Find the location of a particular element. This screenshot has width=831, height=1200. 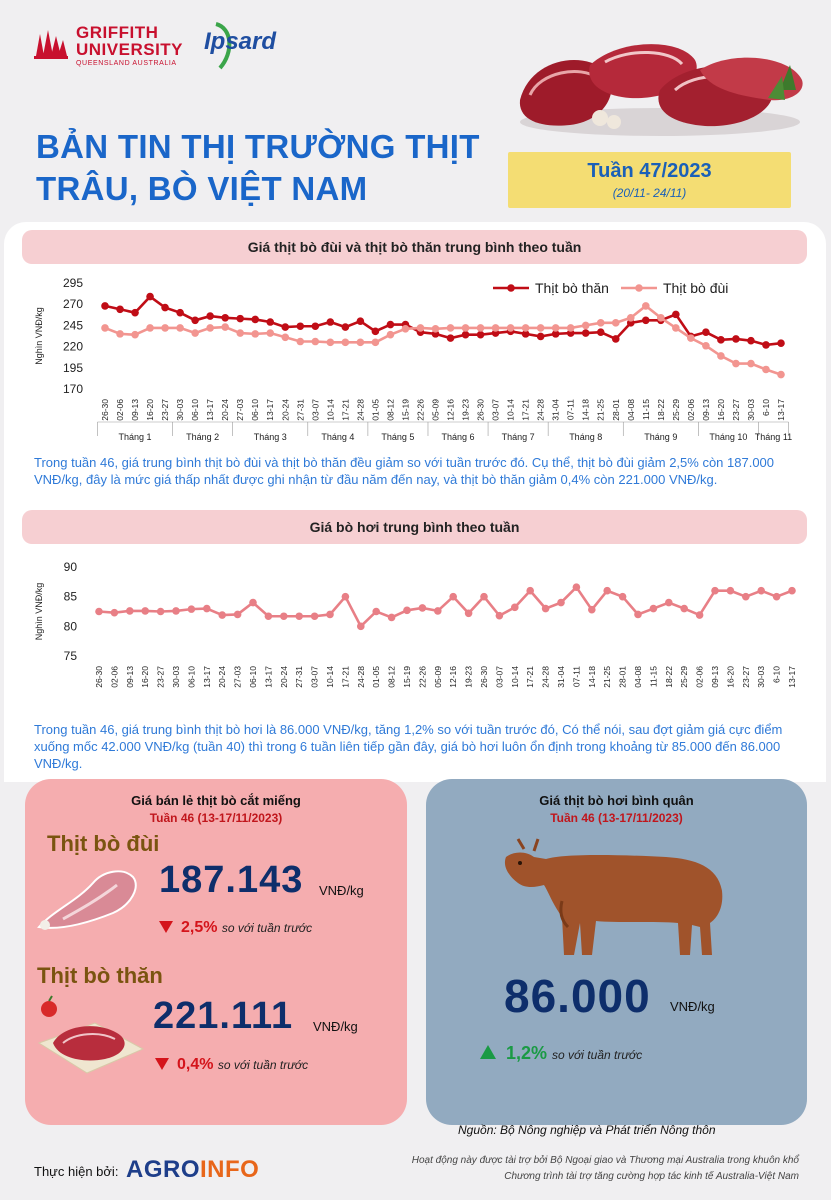

month-label: Tháng 2 is located at coordinates (202, 437).